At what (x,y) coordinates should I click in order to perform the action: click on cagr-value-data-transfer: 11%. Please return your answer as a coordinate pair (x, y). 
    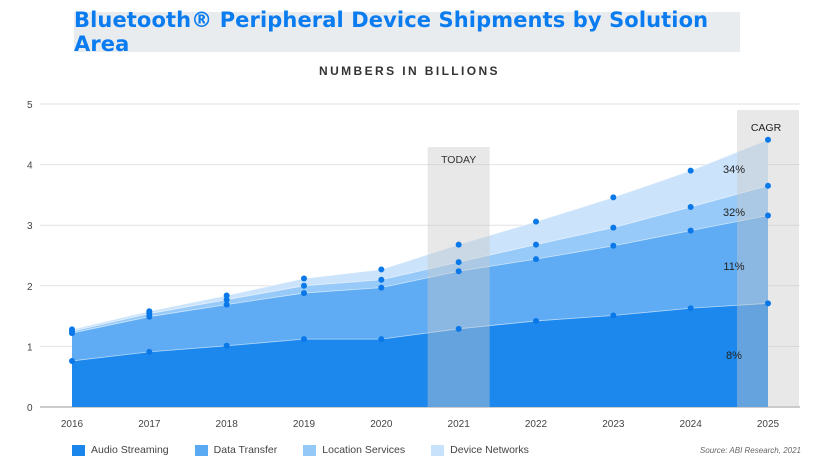
    Looking at the image, I should click on (733, 267).